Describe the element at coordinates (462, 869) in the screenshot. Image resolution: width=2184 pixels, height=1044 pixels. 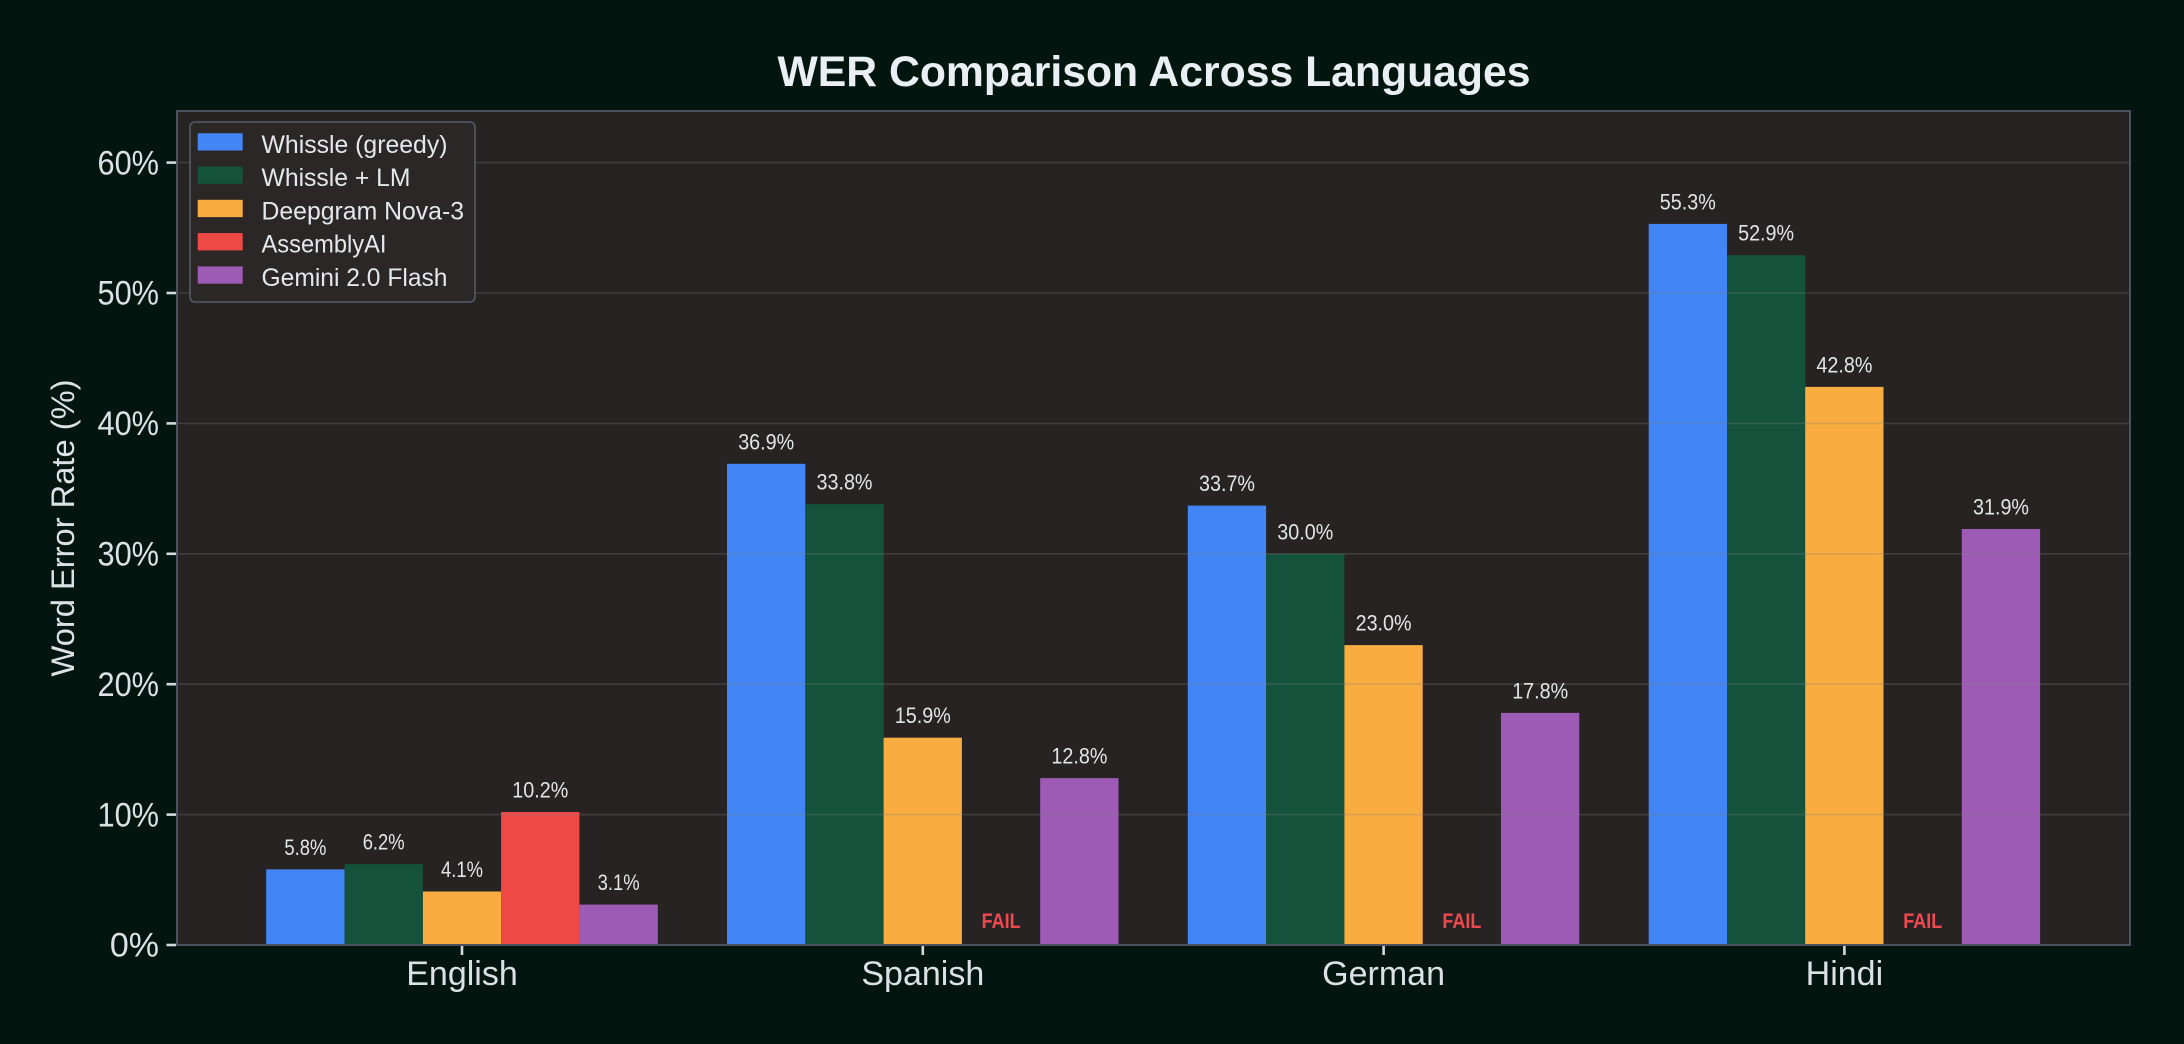
I see `svg-text: 4.1%` at that location.